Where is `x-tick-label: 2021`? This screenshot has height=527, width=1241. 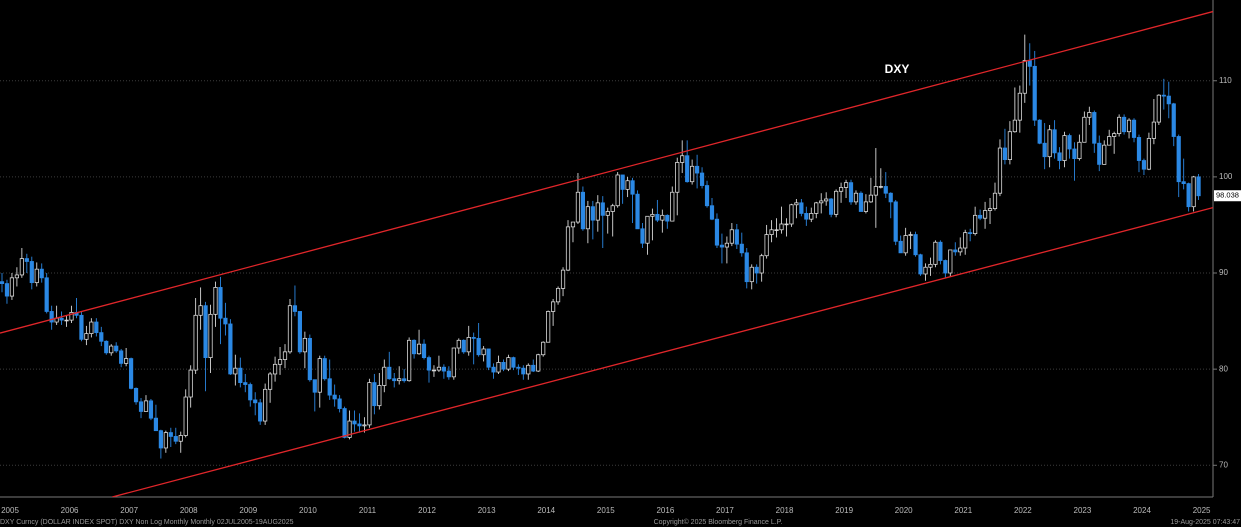 x-tick-label: 2021 is located at coordinates (963, 510).